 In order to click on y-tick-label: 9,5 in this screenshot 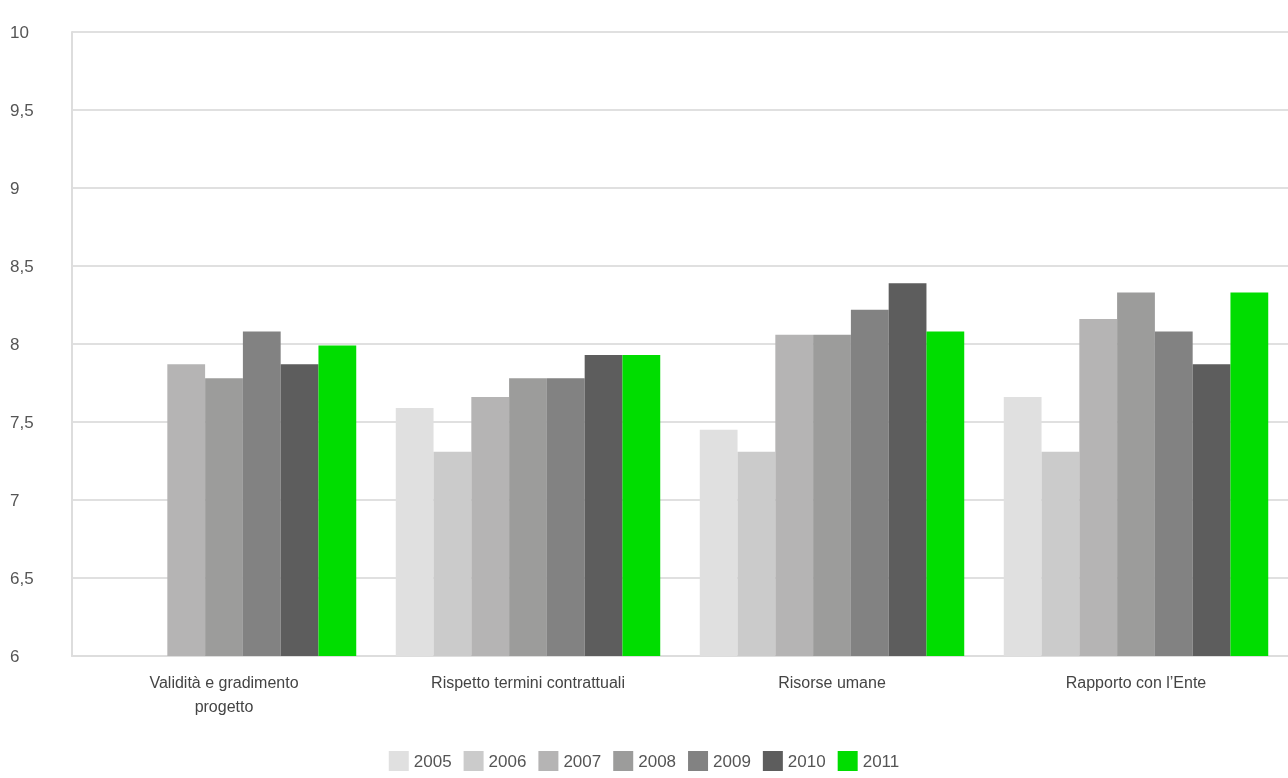, I will do `click(22, 110)`.